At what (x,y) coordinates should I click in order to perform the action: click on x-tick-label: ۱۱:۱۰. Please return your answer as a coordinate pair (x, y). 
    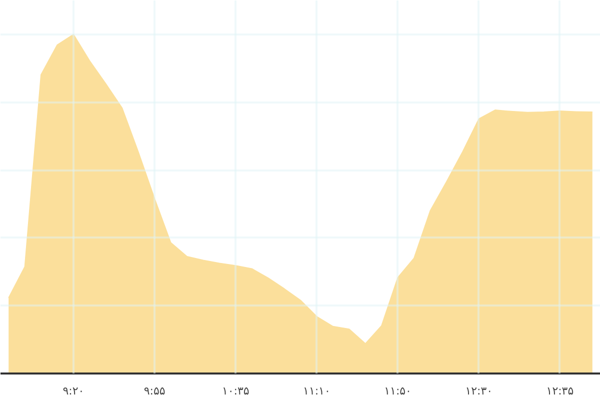
    Looking at the image, I should click on (316, 391).